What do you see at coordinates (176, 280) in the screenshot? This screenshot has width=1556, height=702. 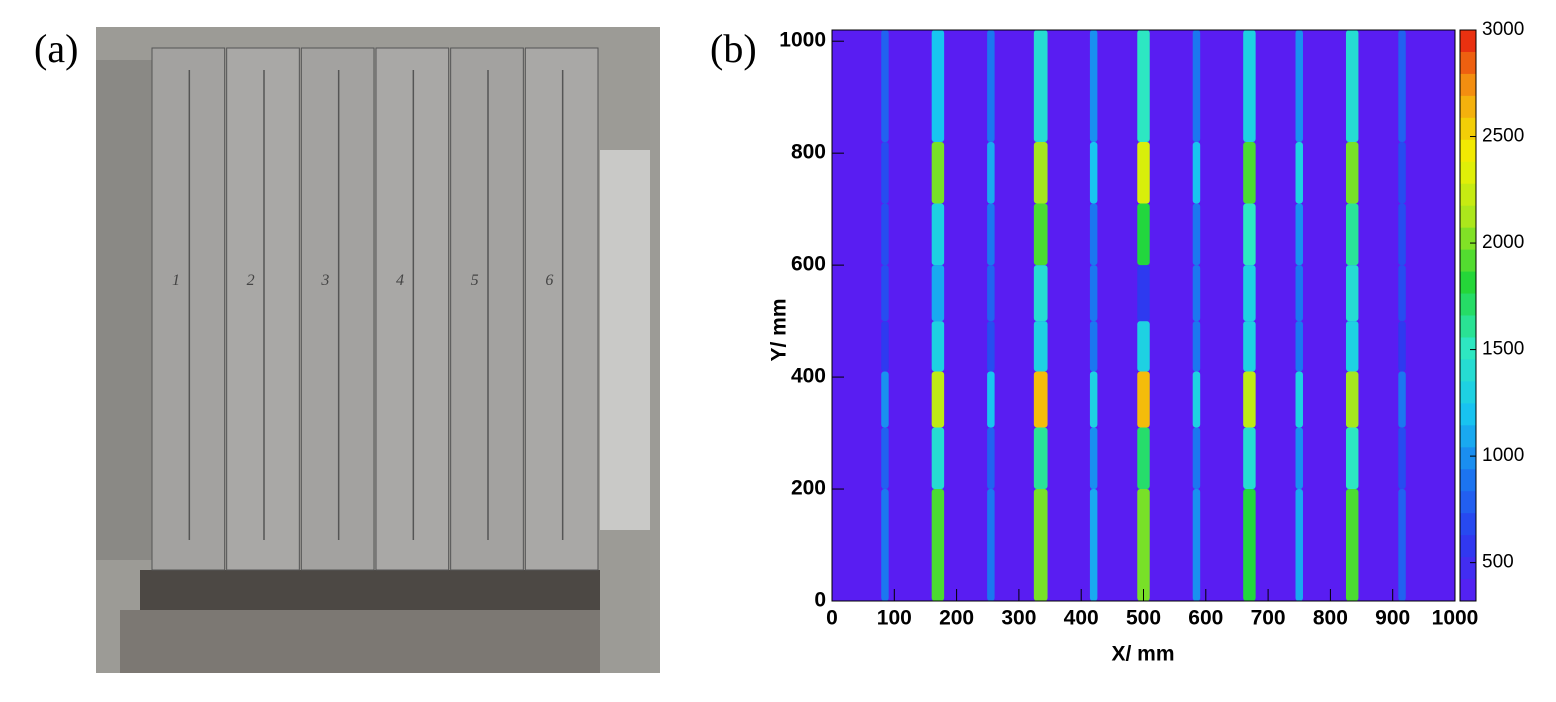 I see `photo-plate-label: 1` at bounding box center [176, 280].